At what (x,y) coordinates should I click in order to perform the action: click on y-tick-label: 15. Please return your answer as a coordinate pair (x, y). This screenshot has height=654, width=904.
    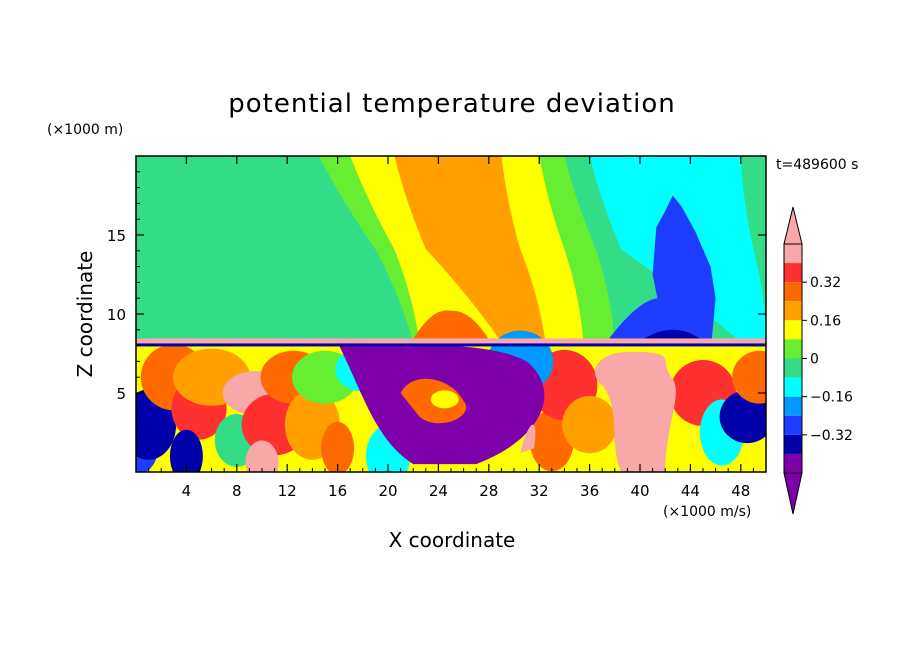
    Looking at the image, I should click on (116, 236).